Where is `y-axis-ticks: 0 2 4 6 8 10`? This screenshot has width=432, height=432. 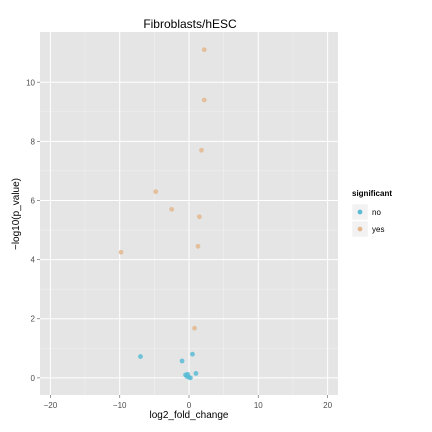
y-axis-ticks: 0 2 4 6 8 10 is located at coordinates (33, 230).